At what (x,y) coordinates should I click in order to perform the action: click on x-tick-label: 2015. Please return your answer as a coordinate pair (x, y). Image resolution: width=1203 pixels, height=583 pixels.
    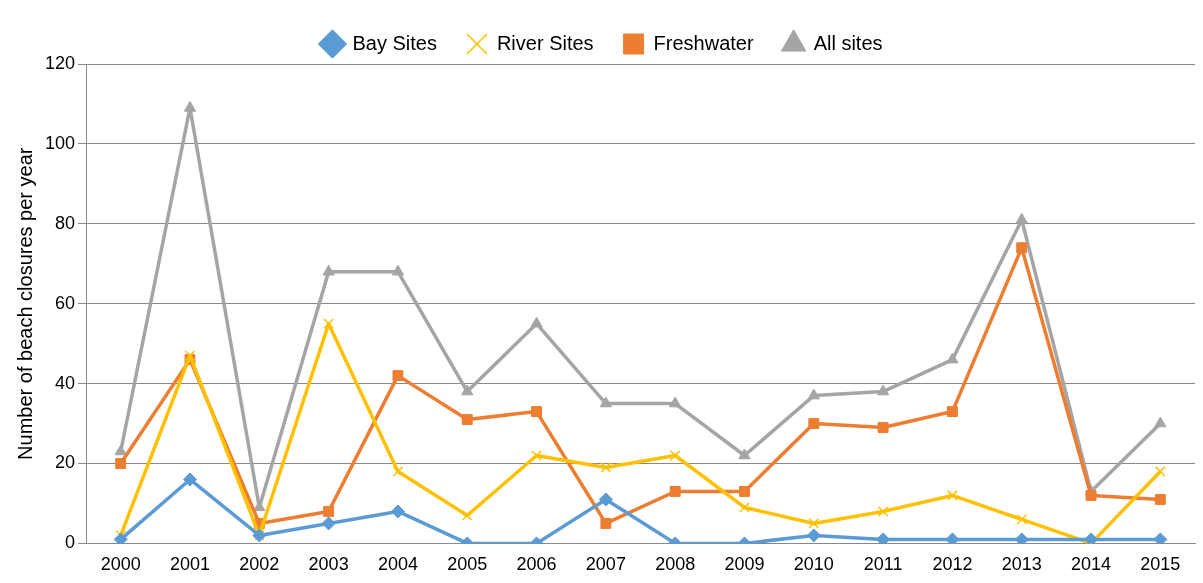
    Looking at the image, I should click on (1160, 564).